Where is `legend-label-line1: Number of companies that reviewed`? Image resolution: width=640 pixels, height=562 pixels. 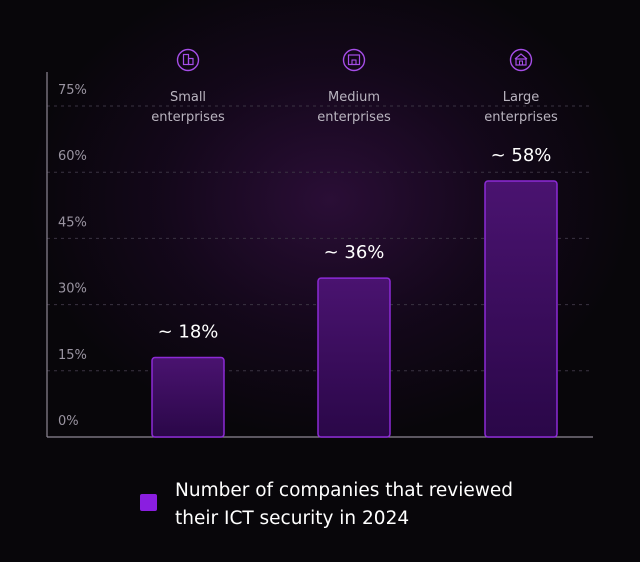
legend-label-line1: Number of companies that reviewed is located at coordinates (344, 490).